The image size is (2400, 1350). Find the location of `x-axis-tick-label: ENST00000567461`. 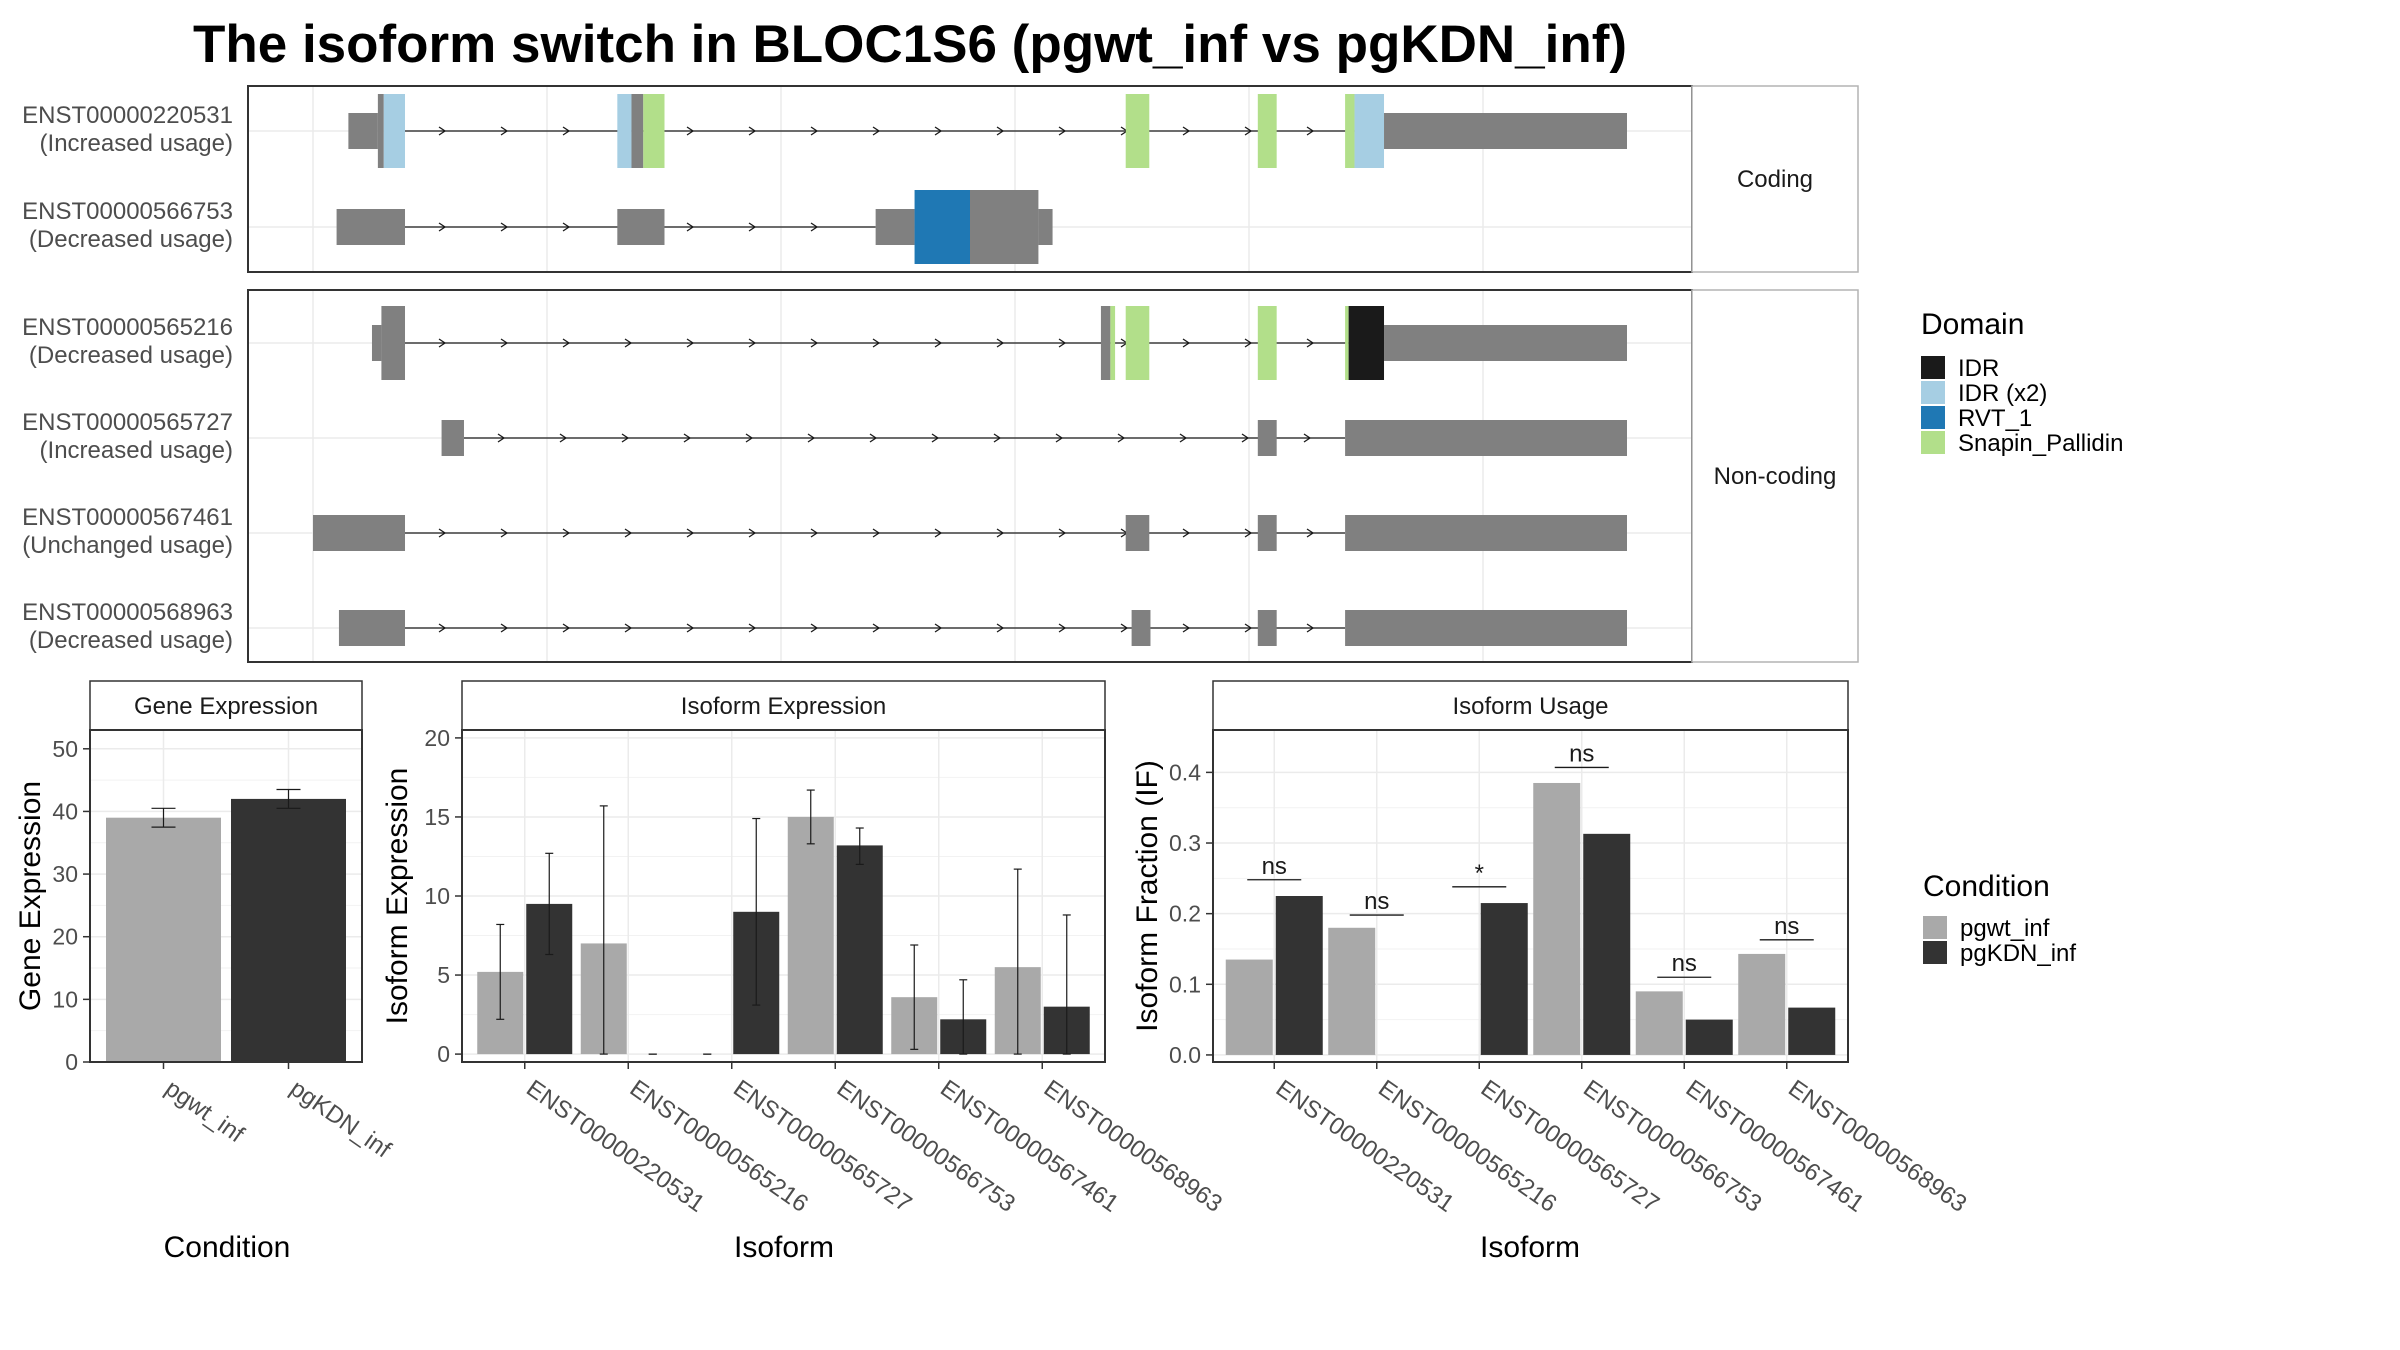

x-axis-tick-label: ENST00000567461 is located at coordinates (1775, 1146).